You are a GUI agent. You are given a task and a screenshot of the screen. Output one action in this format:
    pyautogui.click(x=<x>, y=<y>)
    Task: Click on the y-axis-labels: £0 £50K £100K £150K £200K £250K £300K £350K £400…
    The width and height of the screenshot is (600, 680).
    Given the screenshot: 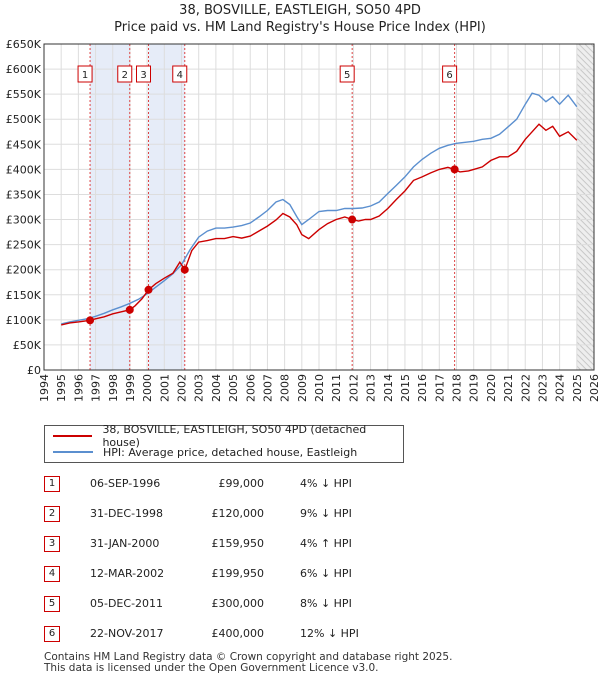 What is the action you would take?
    pyautogui.click(x=24, y=207)
    